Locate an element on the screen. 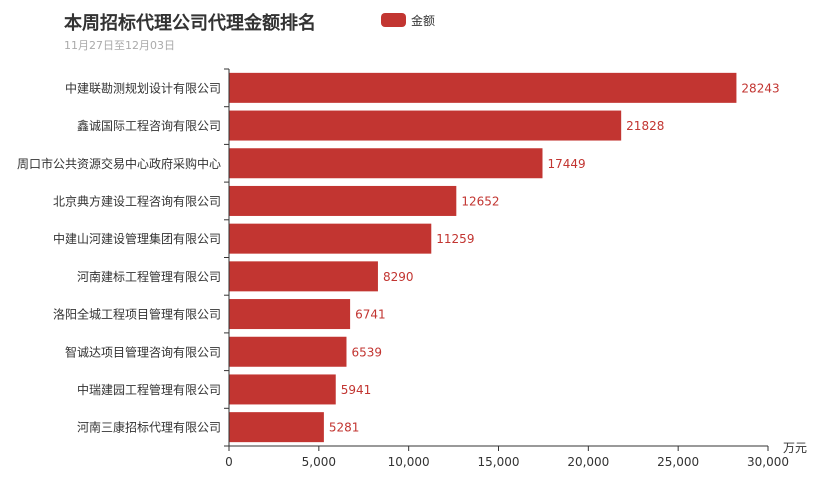 The image size is (817, 482). bar-value-label: 6539 is located at coordinates (366, 352).